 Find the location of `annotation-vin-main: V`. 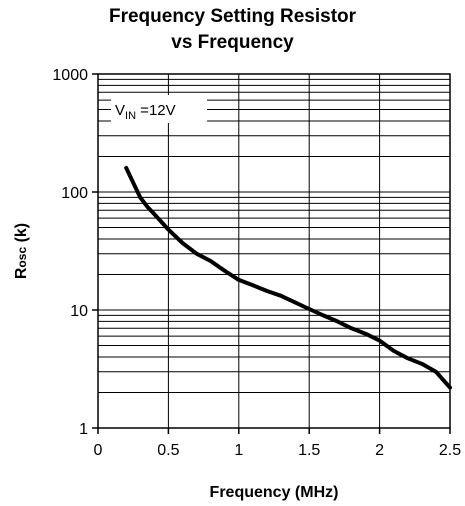

annotation-vin-main: V is located at coordinates (120, 110).